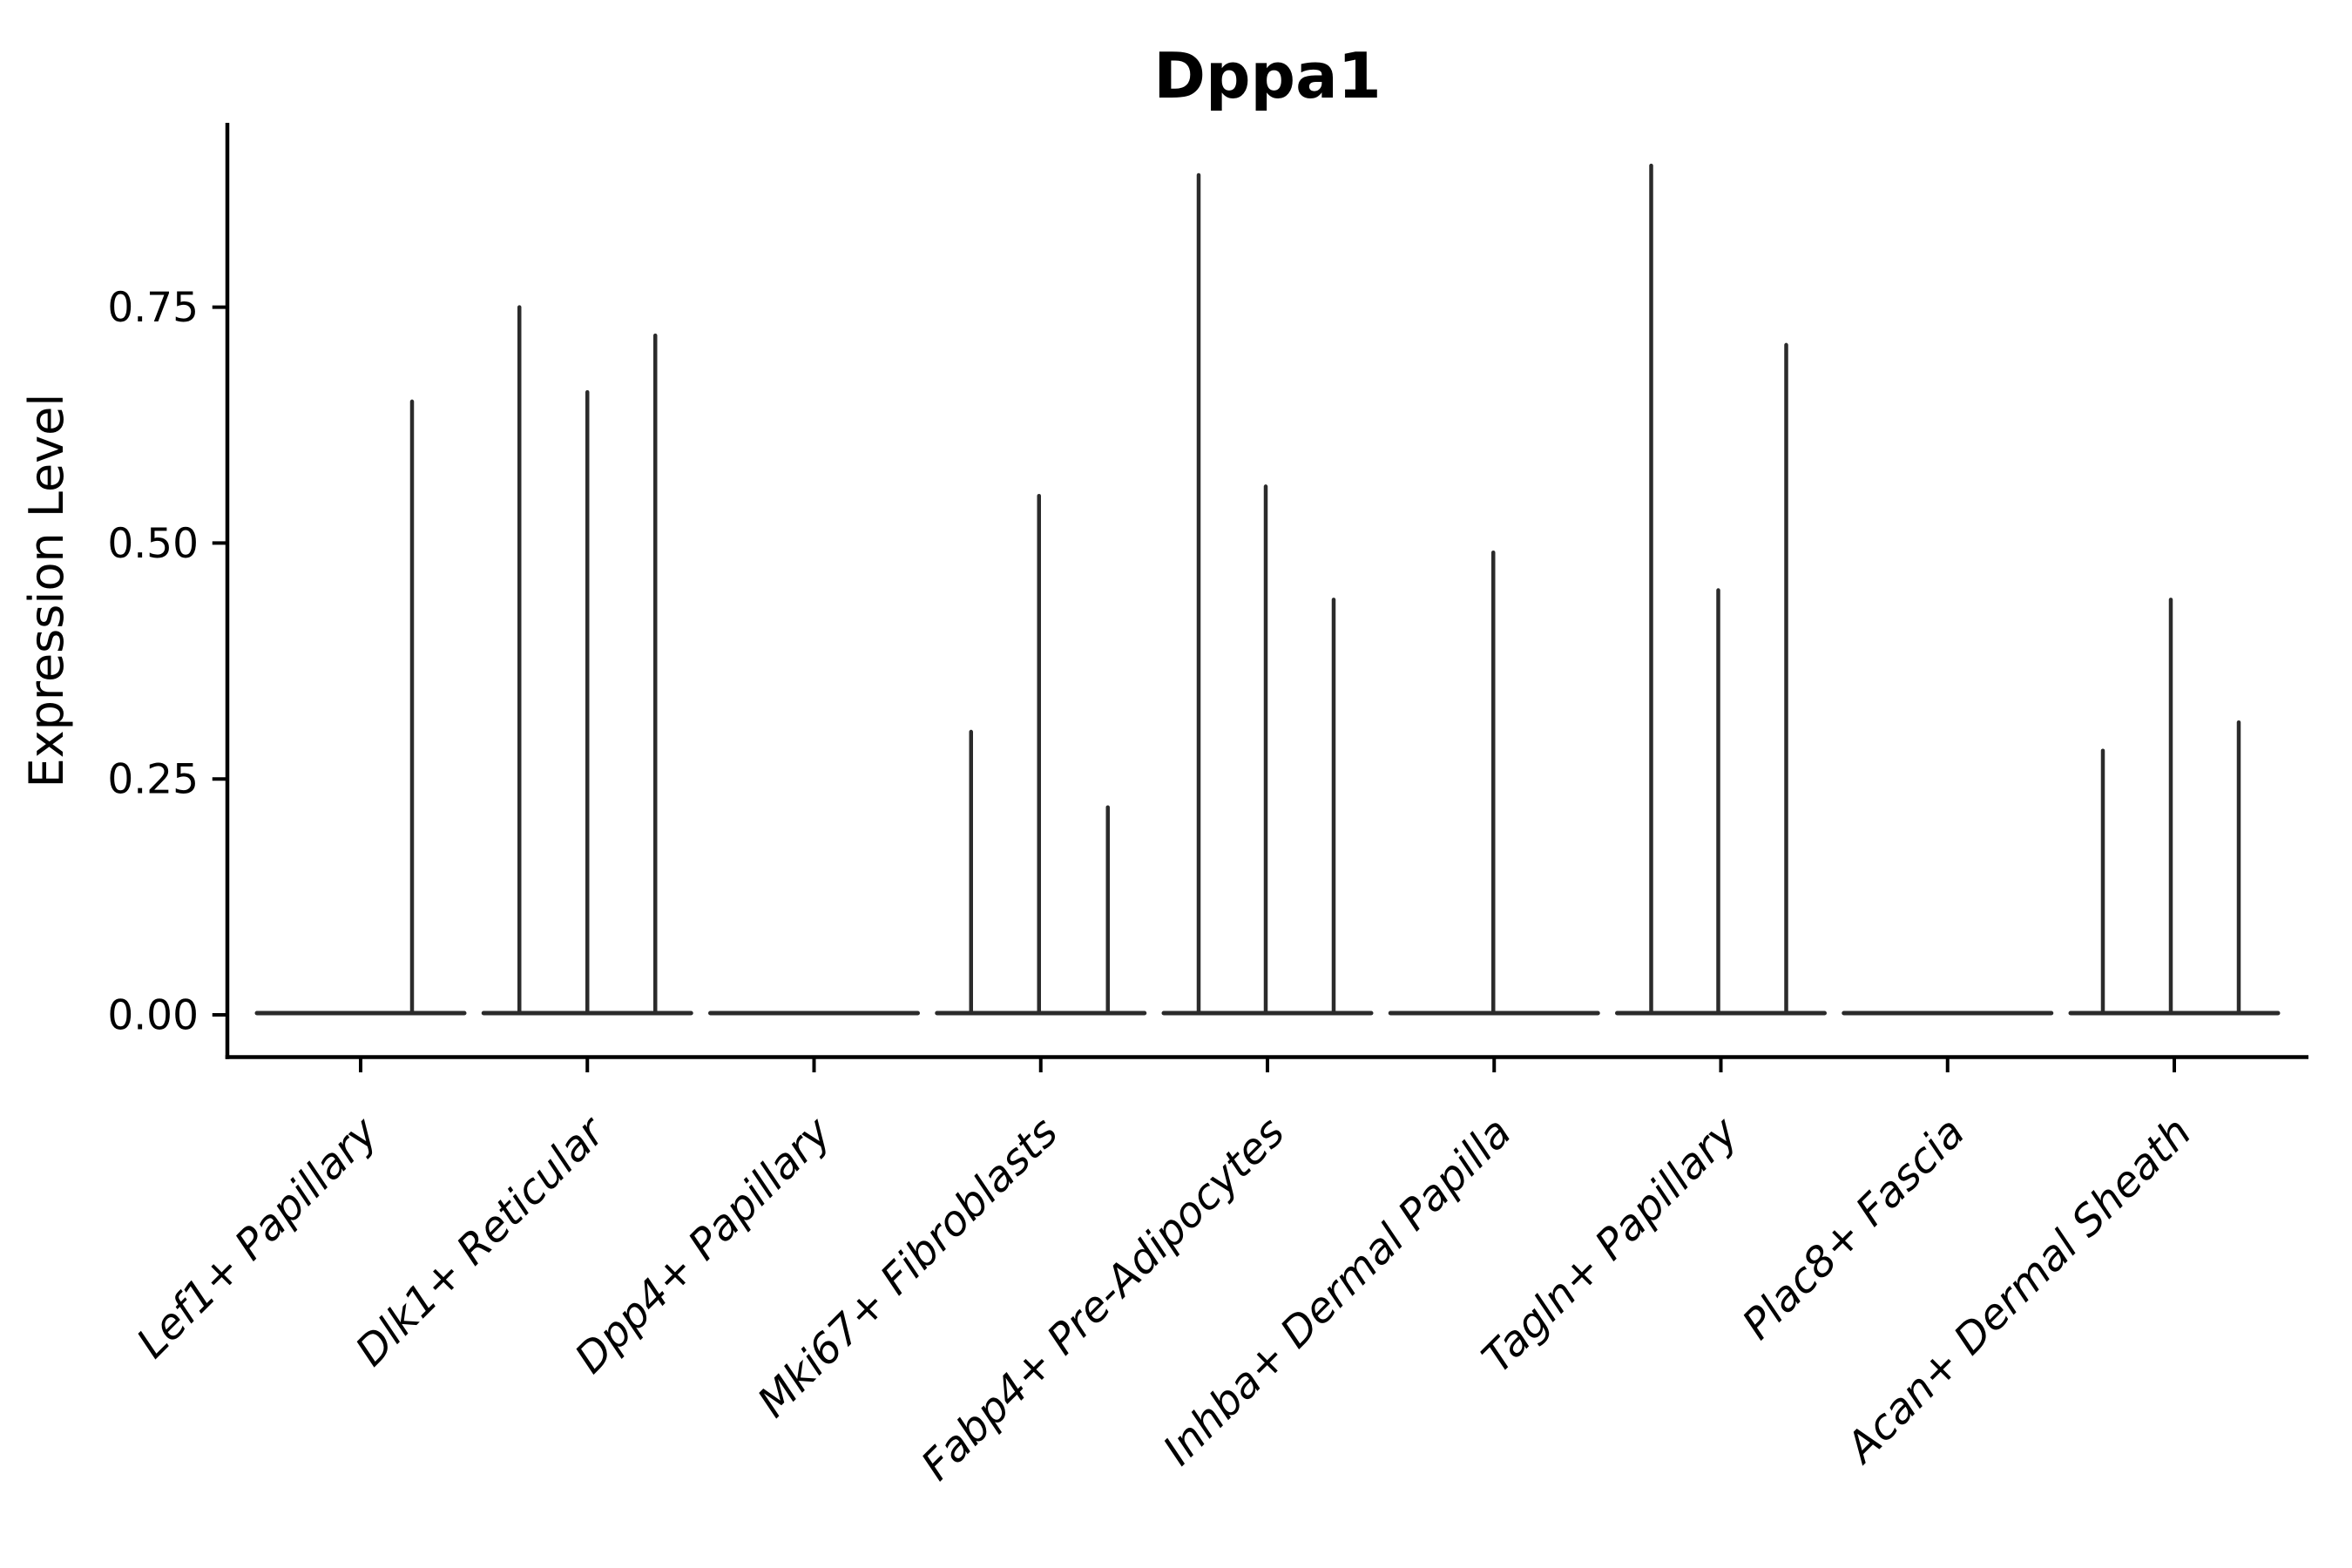 The height and width of the screenshot is (1568, 2352). Describe the element at coordinates (1103, 1299) in the screenshot. I see `x-tick-label: Fabp4+ Pre-Adipocytes` at that location.